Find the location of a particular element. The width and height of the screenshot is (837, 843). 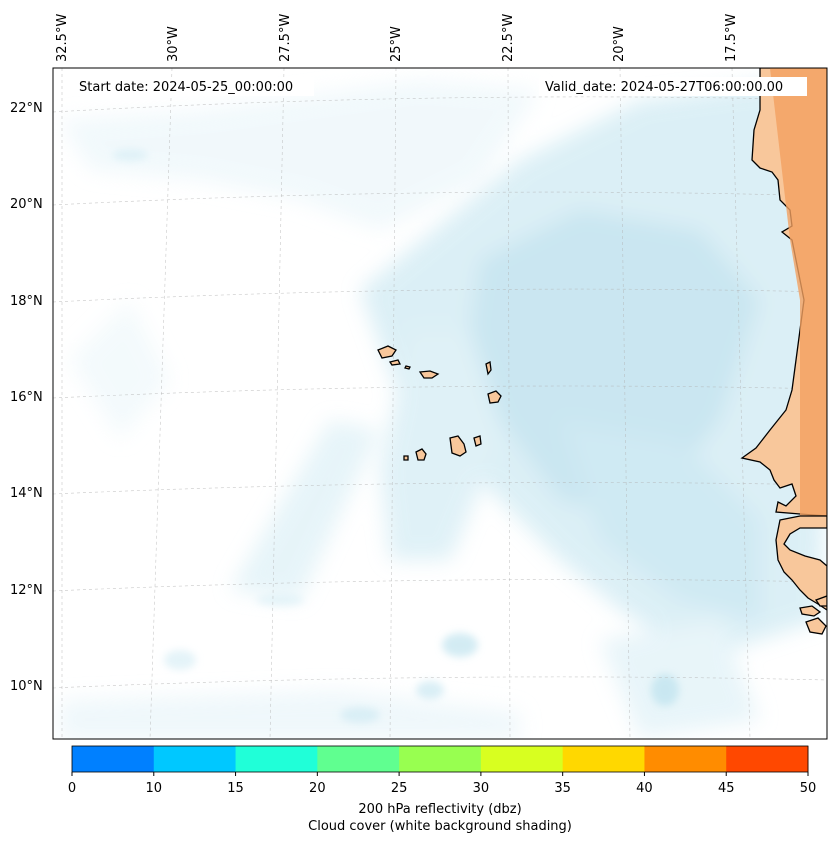

colorbar-tick-label: 45 is located at coordinates (726, 788).